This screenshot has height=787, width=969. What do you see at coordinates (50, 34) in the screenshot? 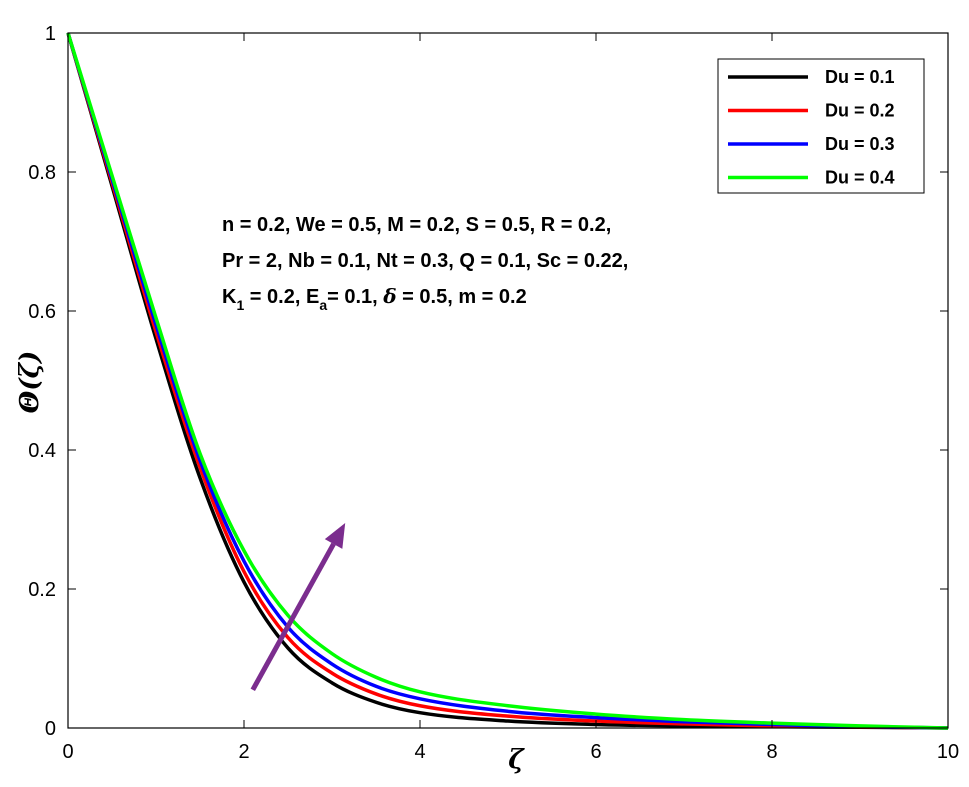
I see `y-tick-label: 1` at bounding box center [50, 34].